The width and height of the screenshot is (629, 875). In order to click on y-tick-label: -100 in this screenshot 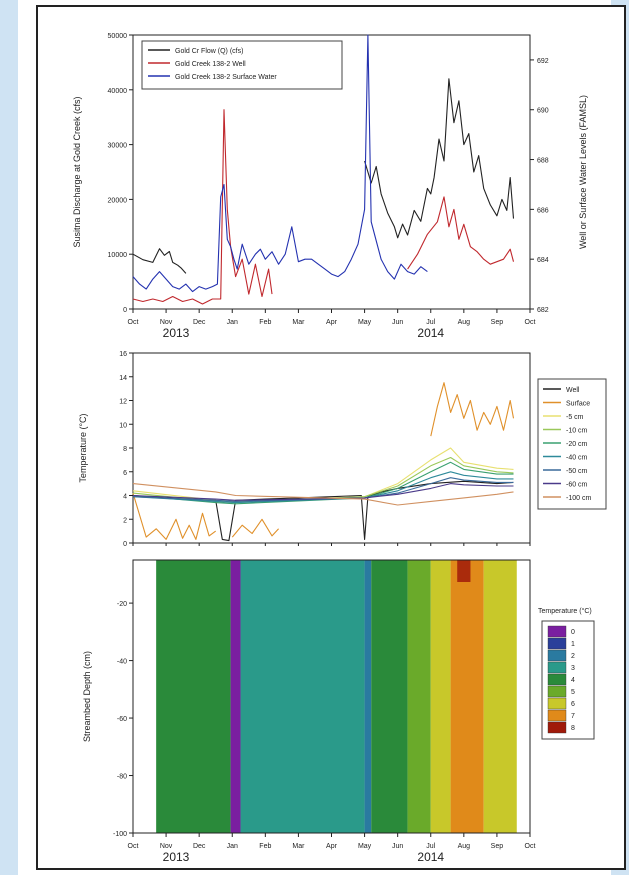, I will do `click(120, 834)`.